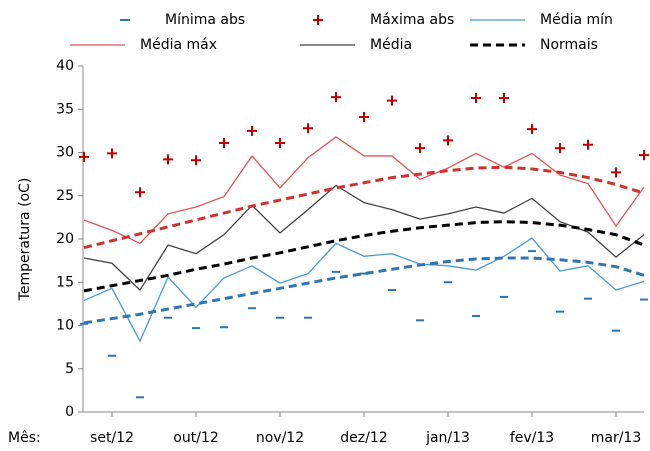 This screenshot has width=650, height=451. I want to click on y-tick-label: 15, so click(65, 282).